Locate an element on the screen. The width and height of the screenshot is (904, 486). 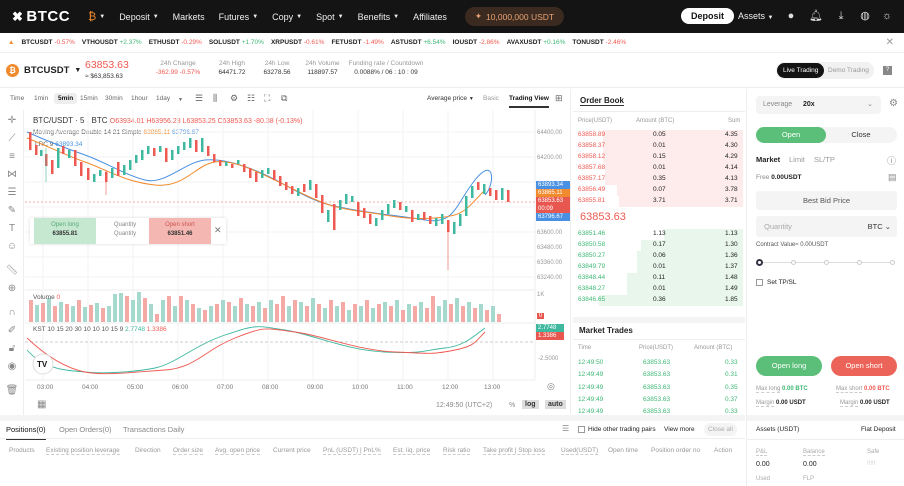
tab-open-orders: Open Orders(0) is located at coordinates (85, 429).